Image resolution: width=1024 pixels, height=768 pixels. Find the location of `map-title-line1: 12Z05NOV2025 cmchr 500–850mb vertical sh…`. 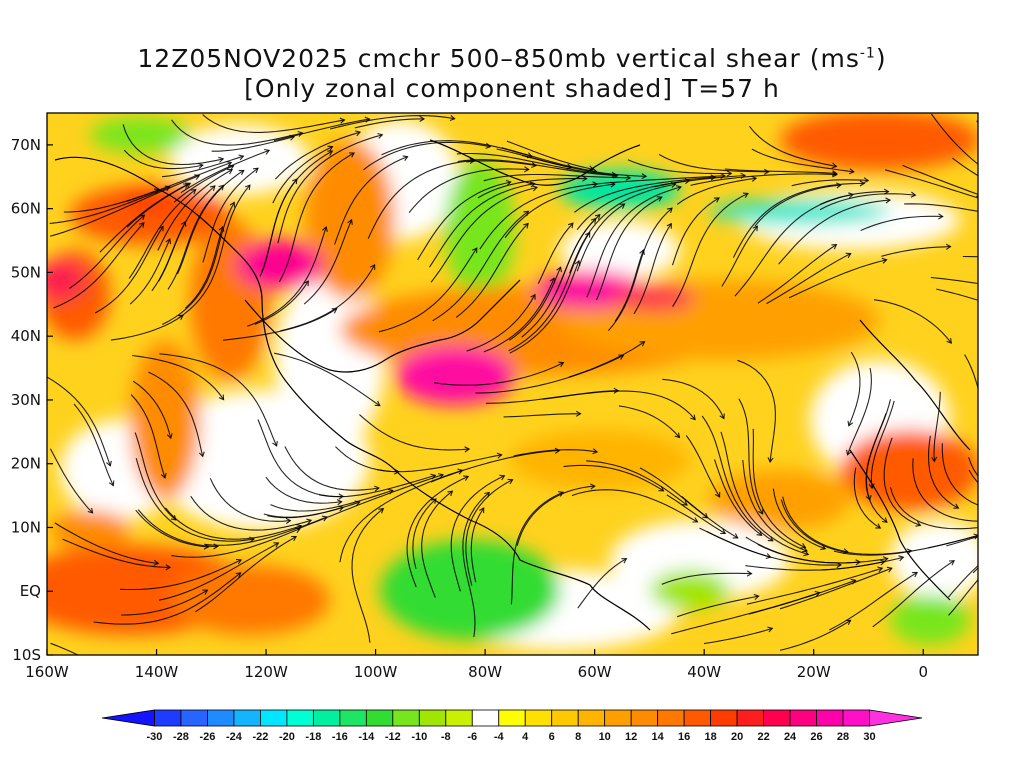

map-title-line1: 12Z05NOV2025 cmchr 500–850mb vertical sh… is located at coordinates (512, 58).